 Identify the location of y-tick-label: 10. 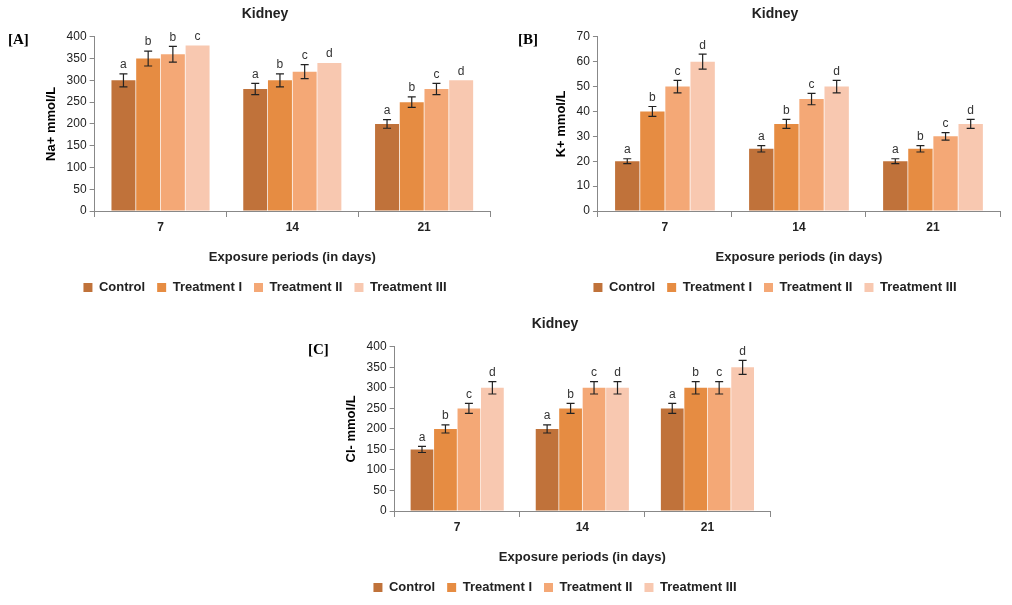
(583, 185).